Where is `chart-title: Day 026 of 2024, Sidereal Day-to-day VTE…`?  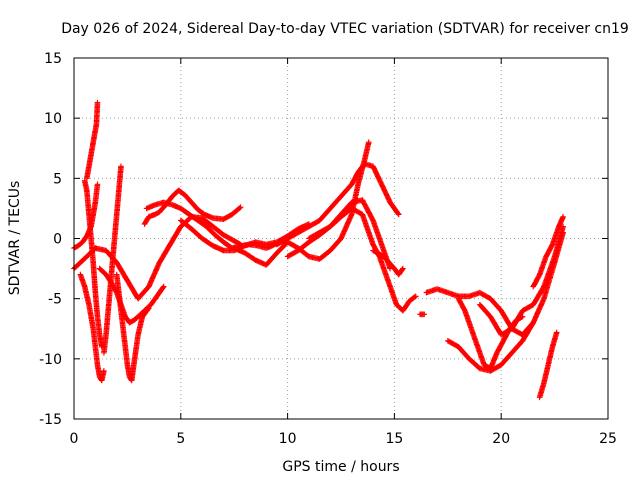 chart-title: Day 026 of 2024, Sidereal Day-to-day VTE… is located at coordinates (345, 29).